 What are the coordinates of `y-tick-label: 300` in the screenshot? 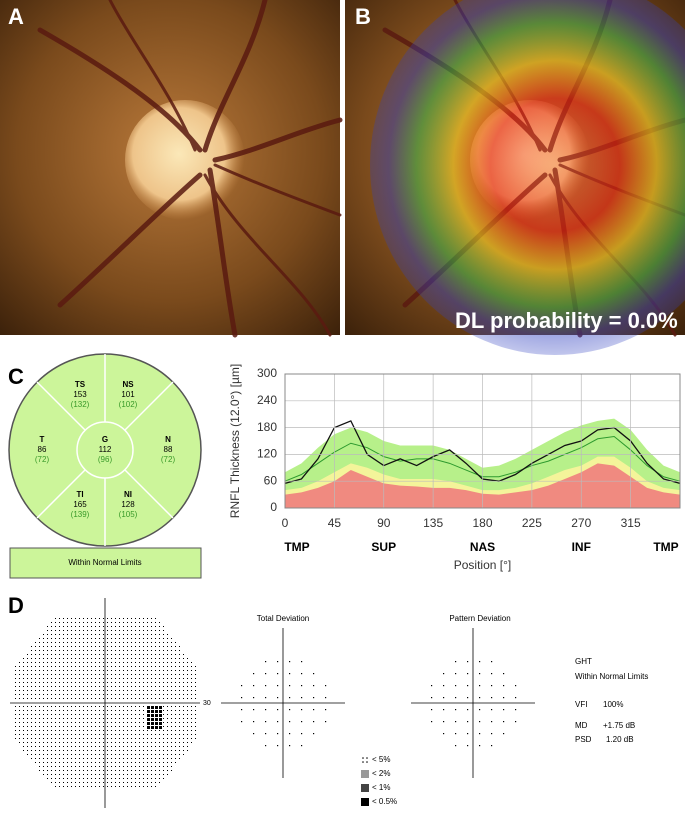 It's located at (267, 373).